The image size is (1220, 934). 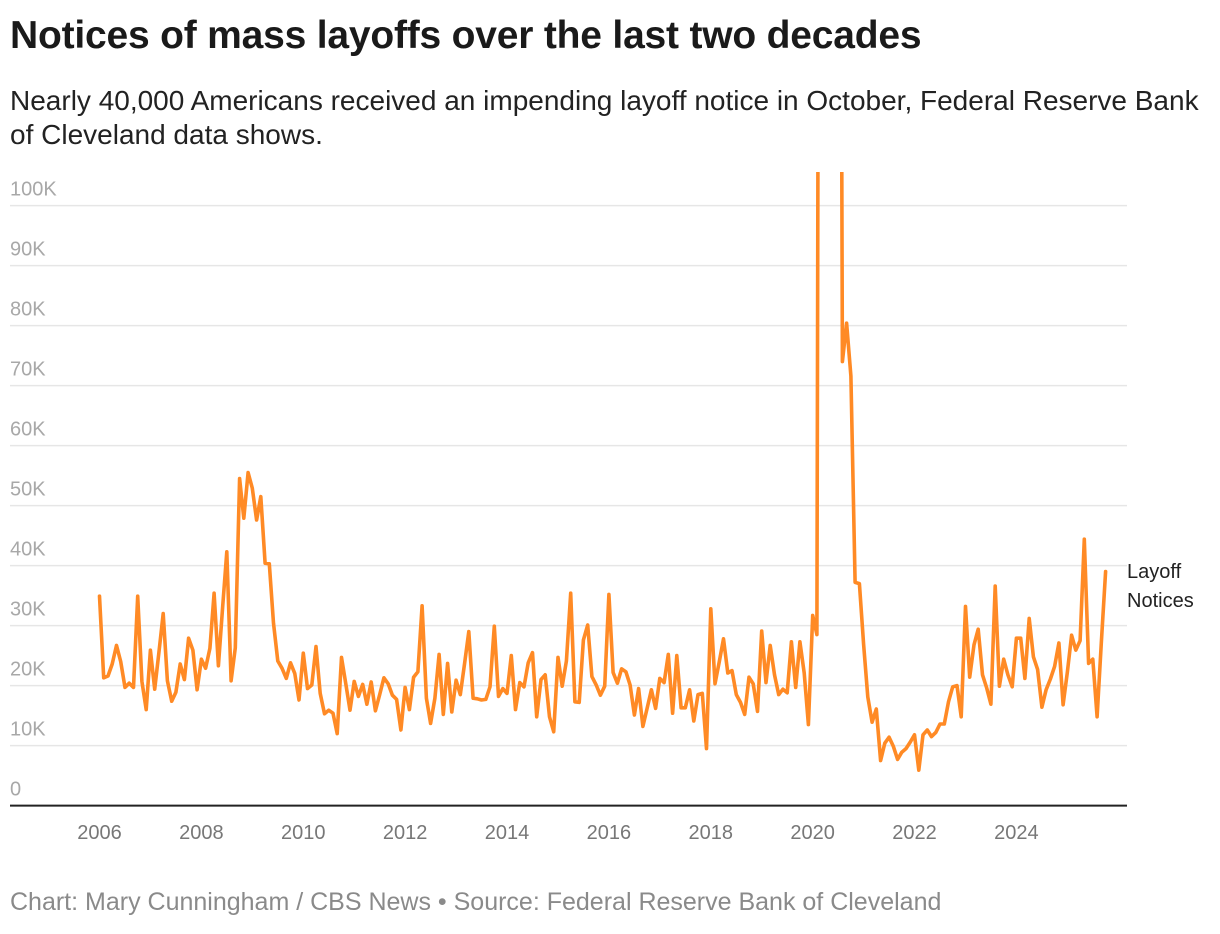 What do you see at coordinates (28, 550) in the screenshot?
I see `y-tick-label: 40K` at bounding box center [28, 550].